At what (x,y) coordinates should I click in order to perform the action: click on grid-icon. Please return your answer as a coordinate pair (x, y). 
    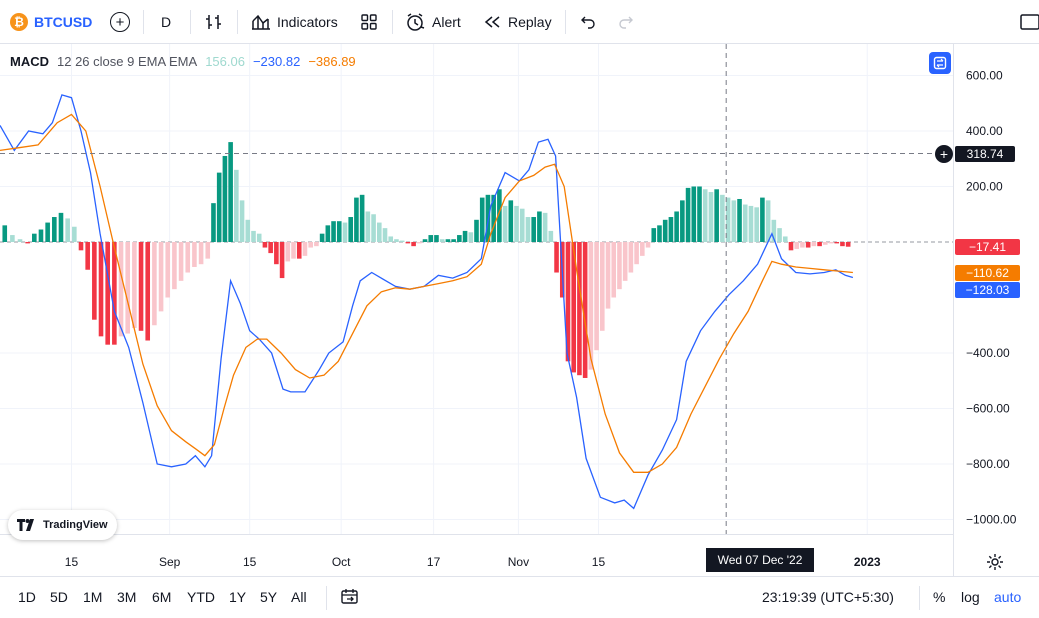
    Looking at the image, I should click on (369, 22).